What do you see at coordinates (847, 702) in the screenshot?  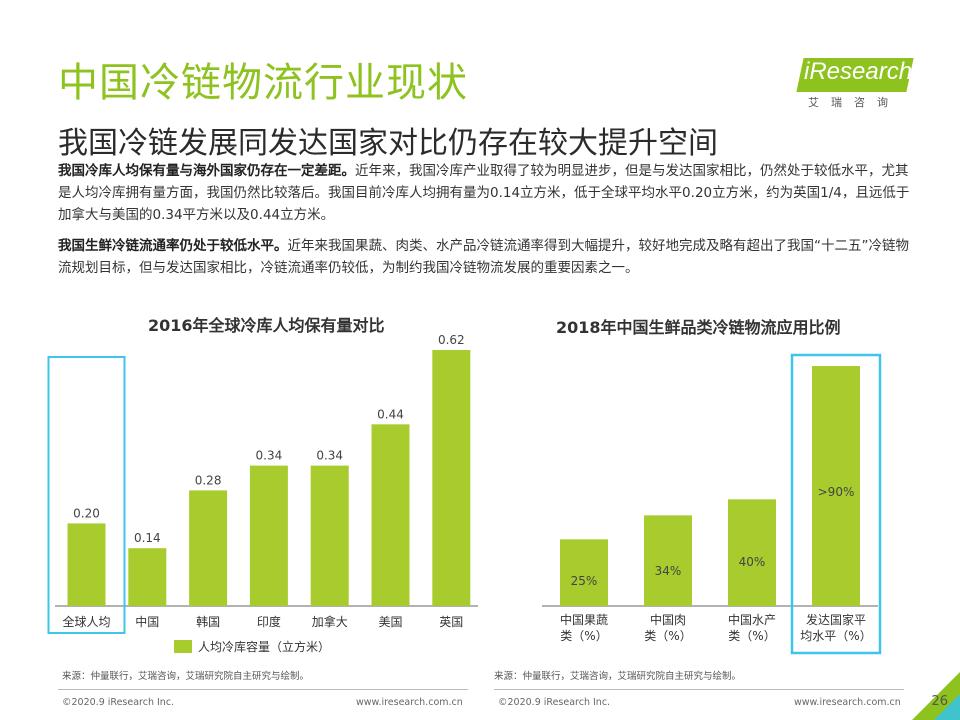 I see `footer-url-right: www.iresearch.com.cn` at bounding box center [847, 702].